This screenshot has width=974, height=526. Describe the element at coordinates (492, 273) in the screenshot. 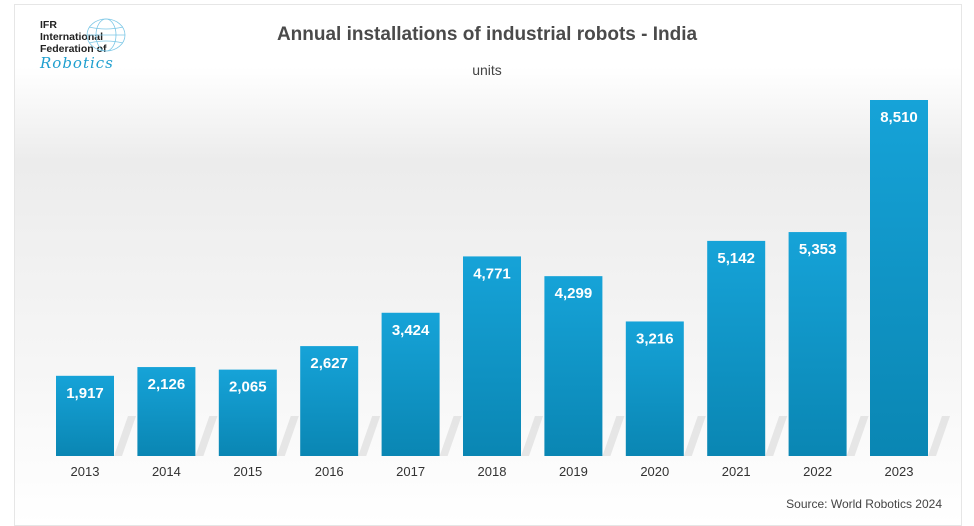

I see `bar-value-label: 4,771` at that location.